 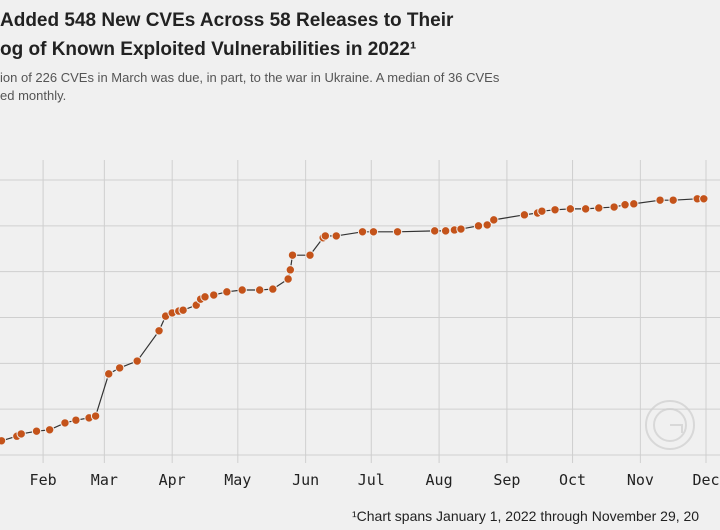 What do you see at coordinates (670, 425) in the screenshot?
I see `watermark` at bounding box center [670, 425].